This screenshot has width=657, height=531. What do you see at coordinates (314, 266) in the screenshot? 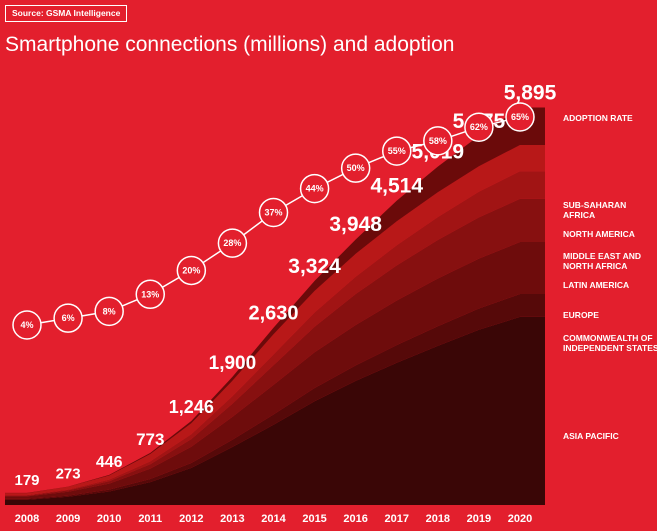
I see `total-label-2015: 3,324` at bounding box center [314, 266].